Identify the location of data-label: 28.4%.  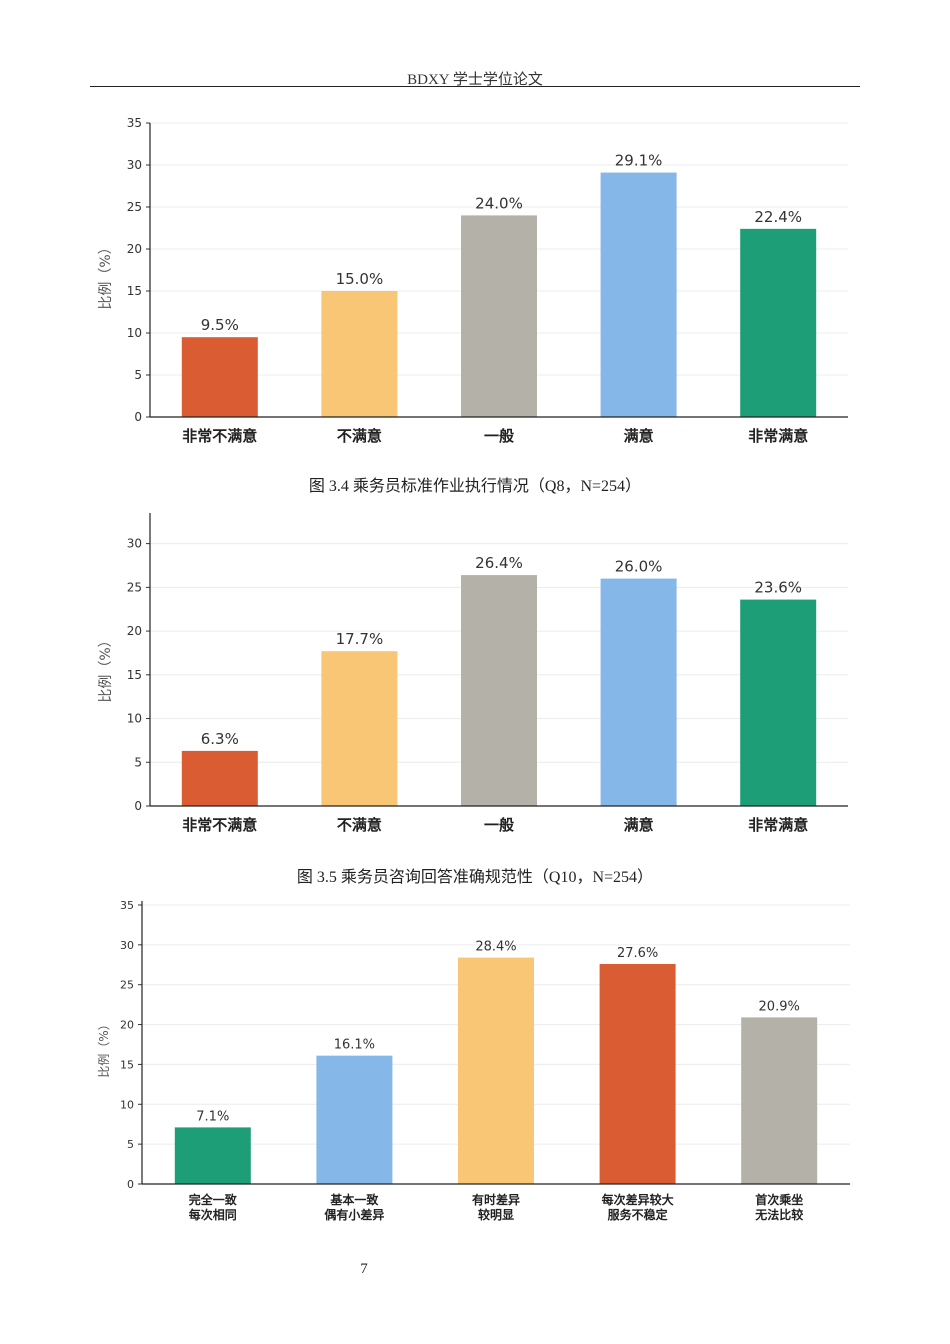
(495, 947).